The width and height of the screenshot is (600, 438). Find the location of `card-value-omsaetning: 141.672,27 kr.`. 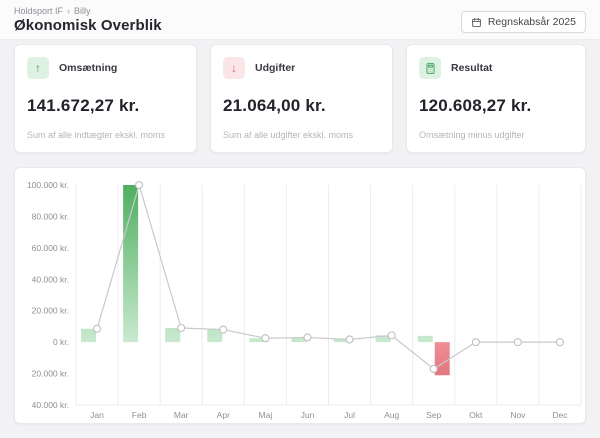

card-value-omsaetning: 141.672,27 kr. is located at coordinates (83, 105).